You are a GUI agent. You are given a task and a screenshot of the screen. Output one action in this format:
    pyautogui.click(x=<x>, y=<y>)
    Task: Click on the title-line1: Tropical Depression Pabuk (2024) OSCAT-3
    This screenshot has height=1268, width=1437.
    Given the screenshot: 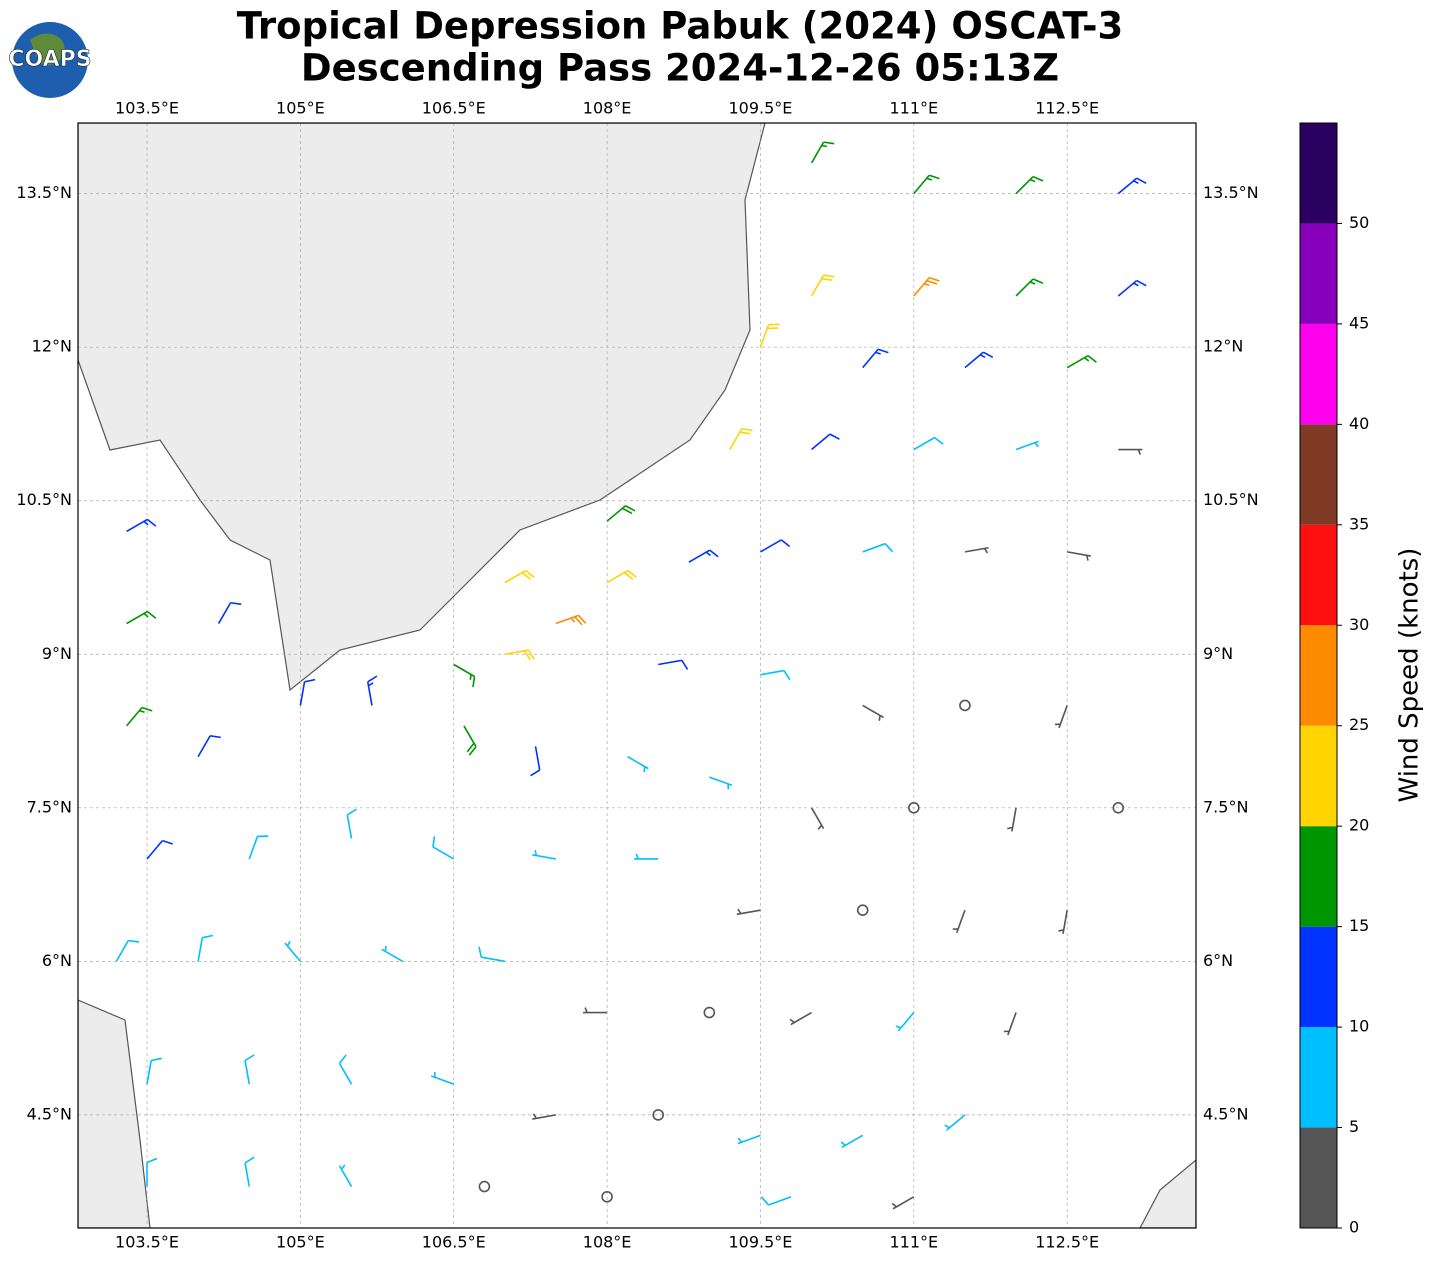 What is the action you would take?
    pyautogui.click(x=680, y=26)
    